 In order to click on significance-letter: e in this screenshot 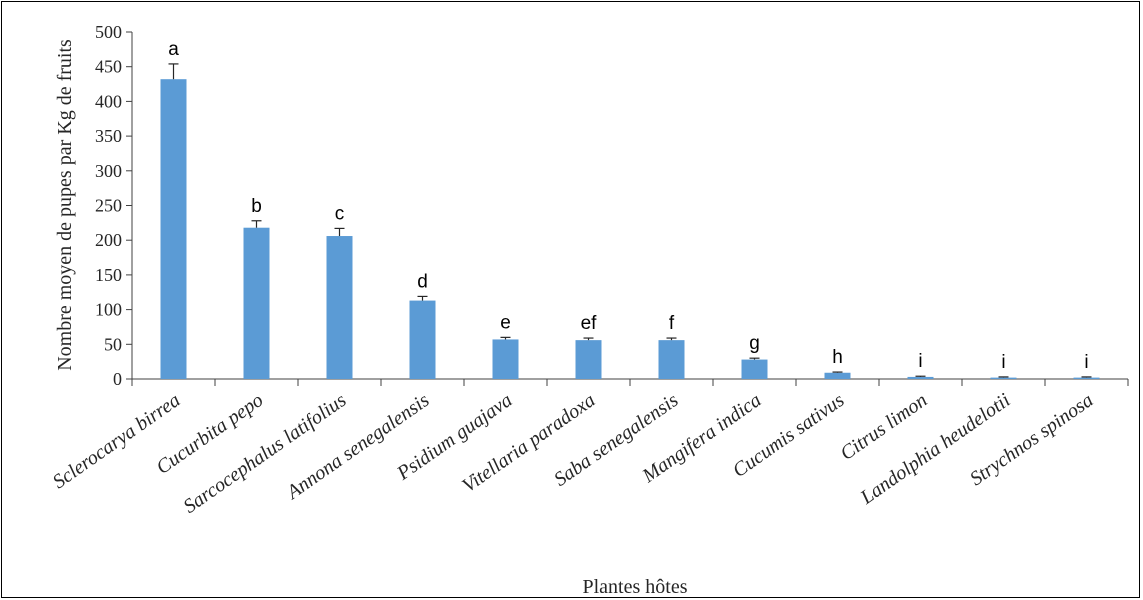, I will do `click(505, 322)`.